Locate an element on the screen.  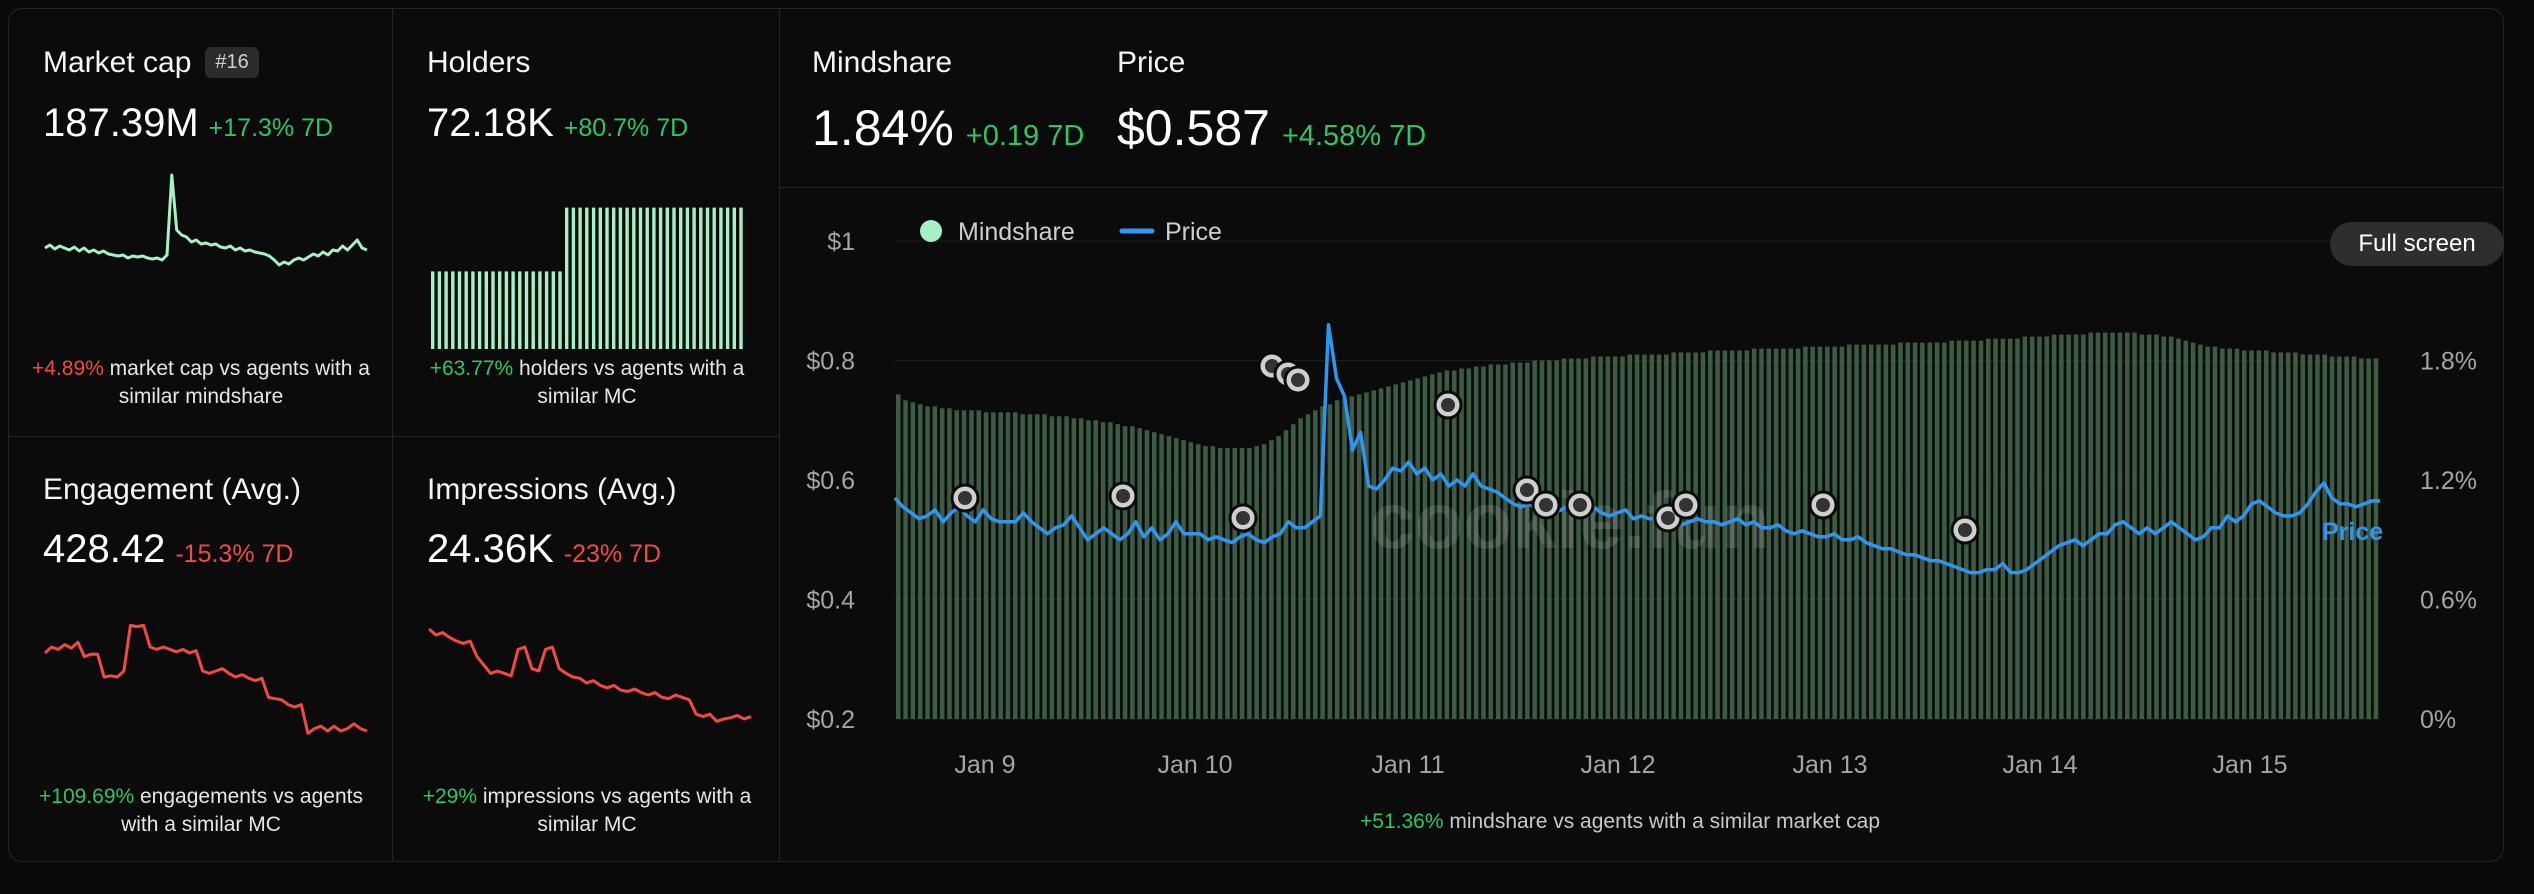
holders-bar-sparkline is located at coordinates (587, 278).